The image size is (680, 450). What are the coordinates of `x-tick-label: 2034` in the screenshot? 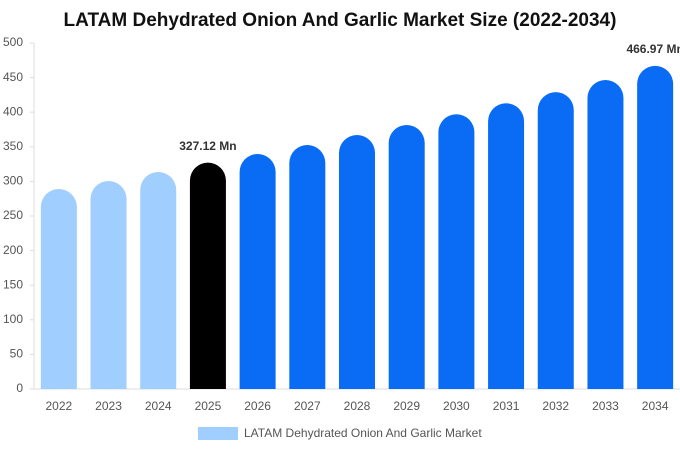 It's located at (655, 406).